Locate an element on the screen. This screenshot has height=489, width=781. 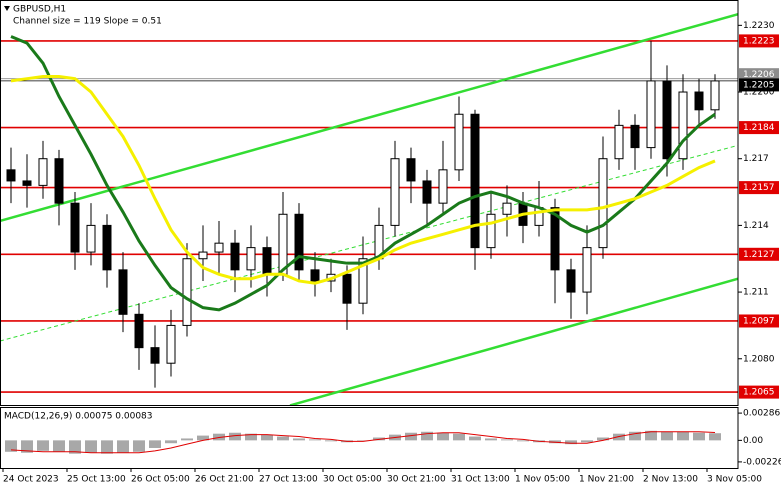
y-tick-label: 1.2080 is located at coordinates (759, 359).